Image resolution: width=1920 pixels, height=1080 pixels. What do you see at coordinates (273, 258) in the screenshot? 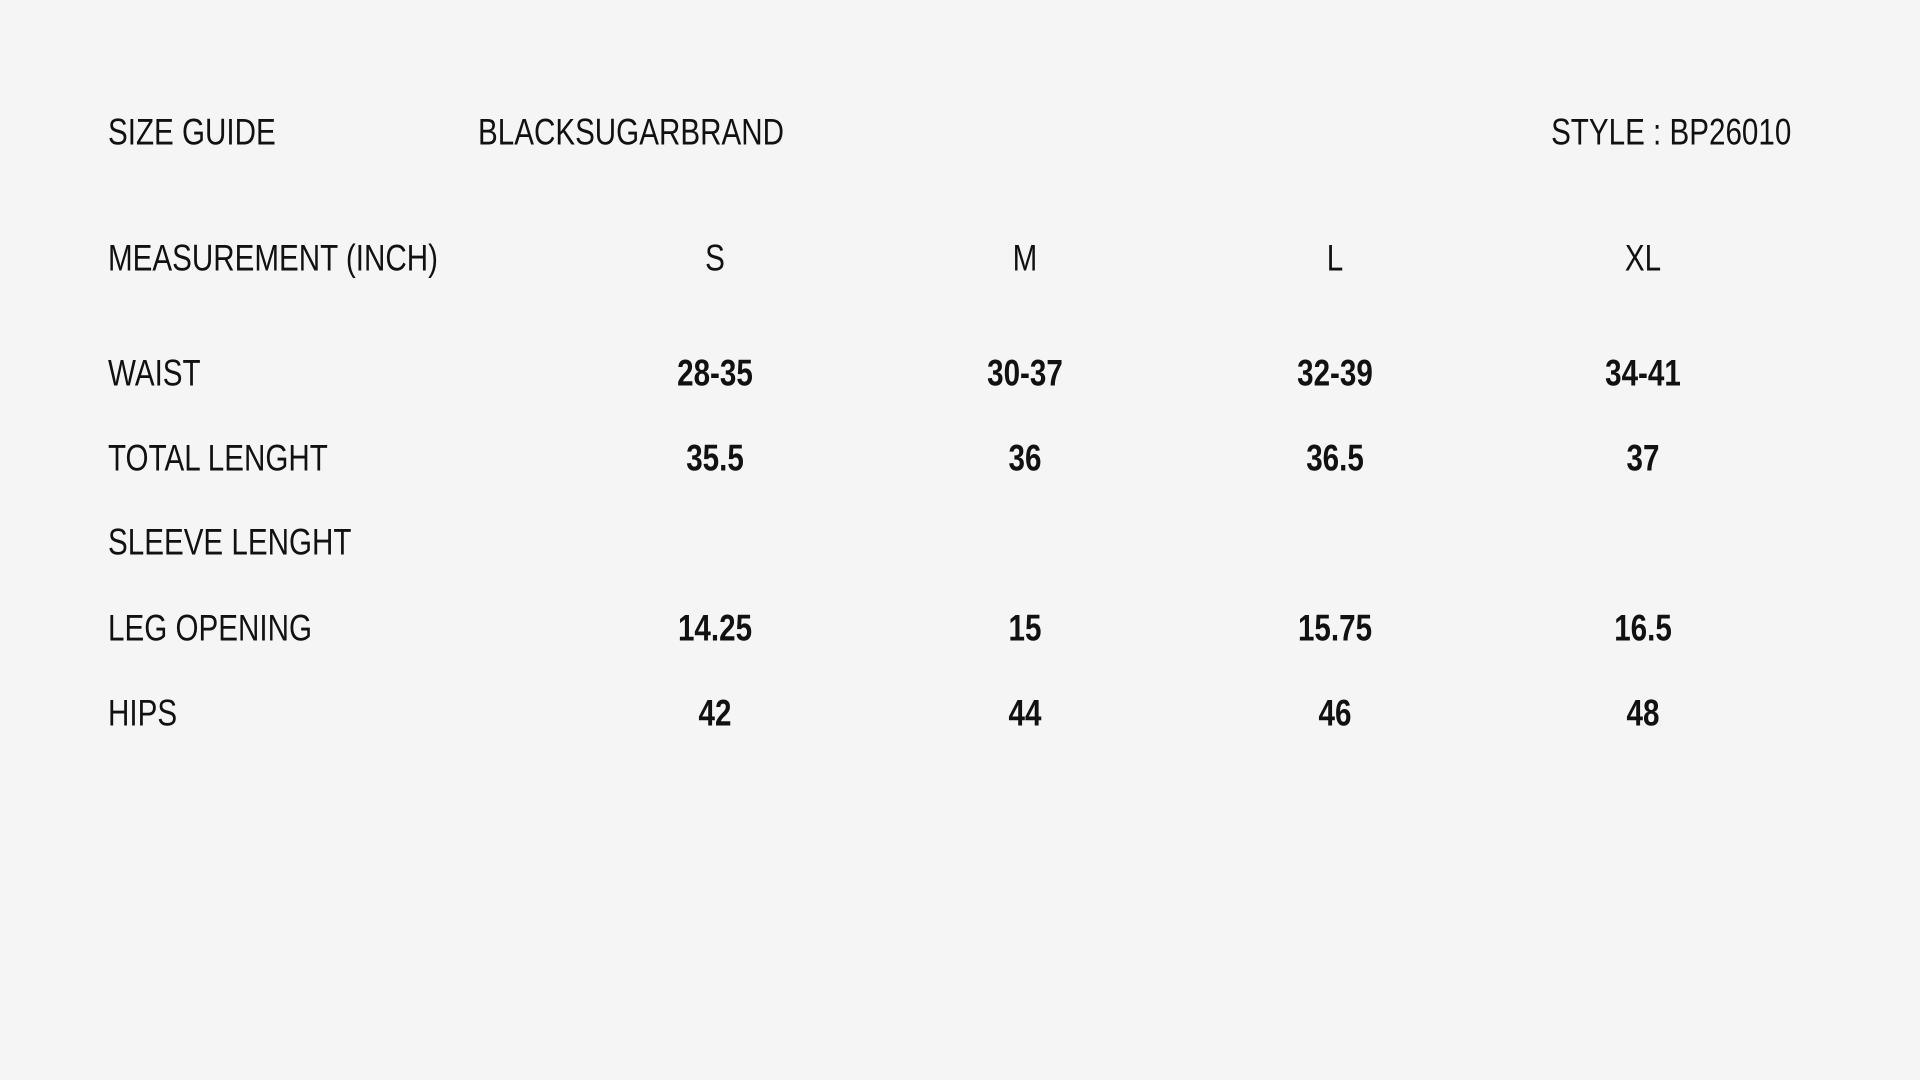
I see `measurement-header: MEASUREMENT (INCH)` at bounding box center [273, 258].